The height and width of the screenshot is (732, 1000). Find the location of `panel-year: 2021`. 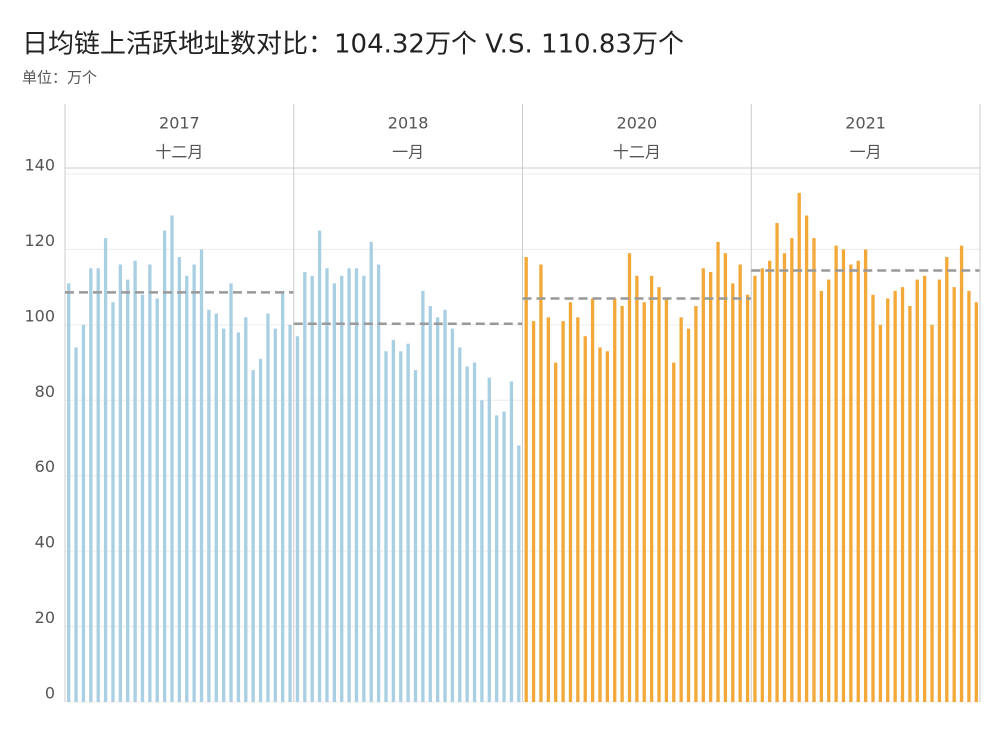

panel-year: 2021 is located at coordinates (865, 123).